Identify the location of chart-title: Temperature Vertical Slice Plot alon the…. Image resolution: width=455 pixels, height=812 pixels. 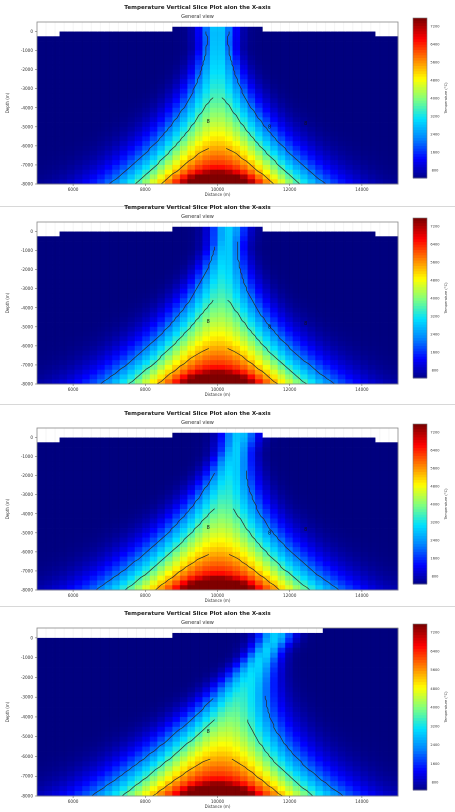
(197, 8).